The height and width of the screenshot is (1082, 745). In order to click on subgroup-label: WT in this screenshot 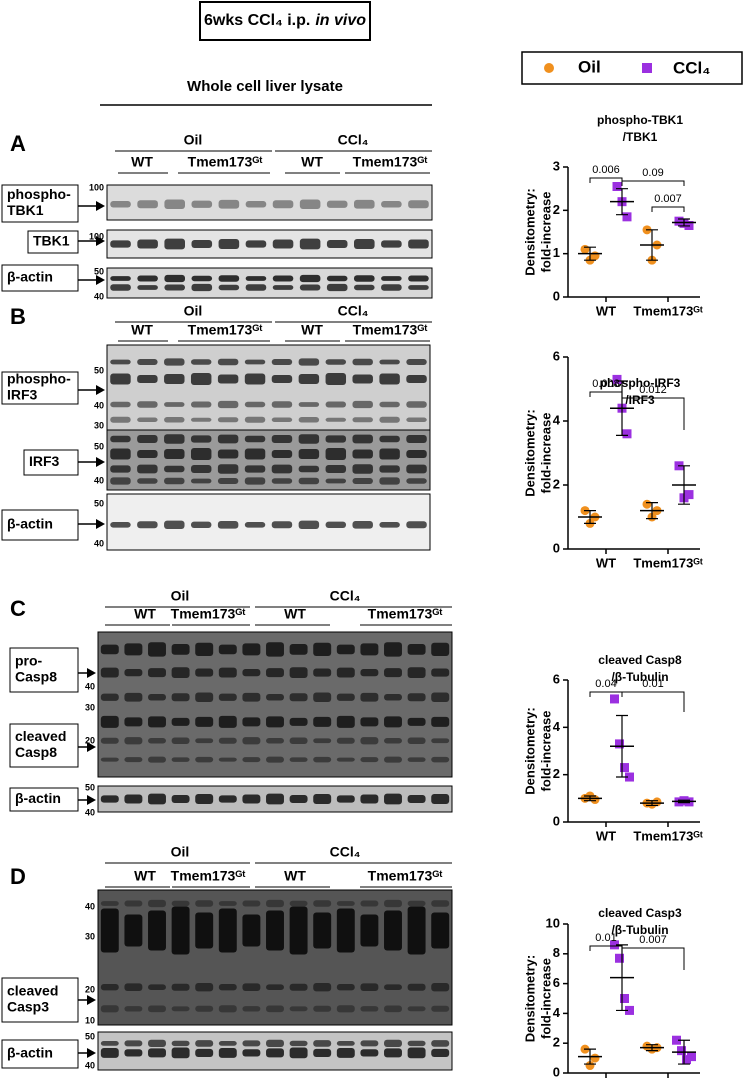, I will do `click(295, 614)`.